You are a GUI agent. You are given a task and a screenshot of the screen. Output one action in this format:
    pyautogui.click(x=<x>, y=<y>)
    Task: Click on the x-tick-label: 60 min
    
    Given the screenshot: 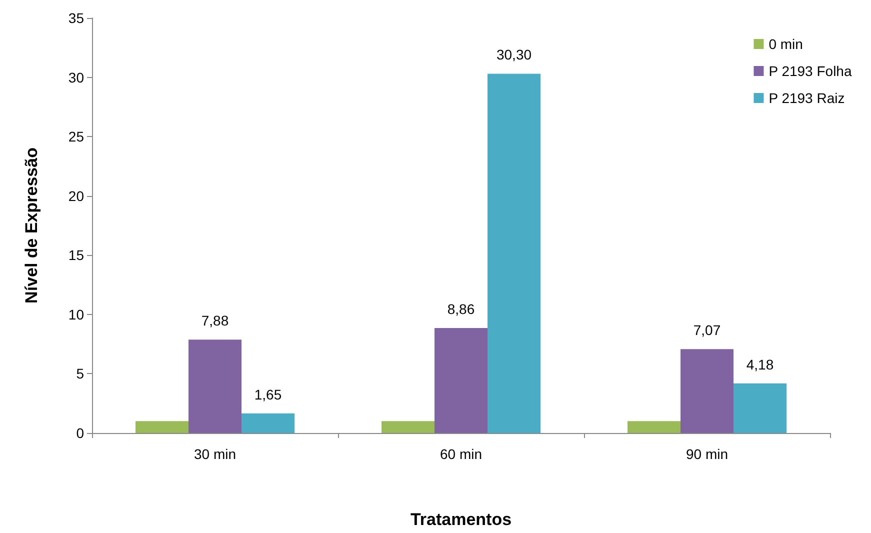 What is the action you would take?
    pyautogui.click(x=461, y=454)
    